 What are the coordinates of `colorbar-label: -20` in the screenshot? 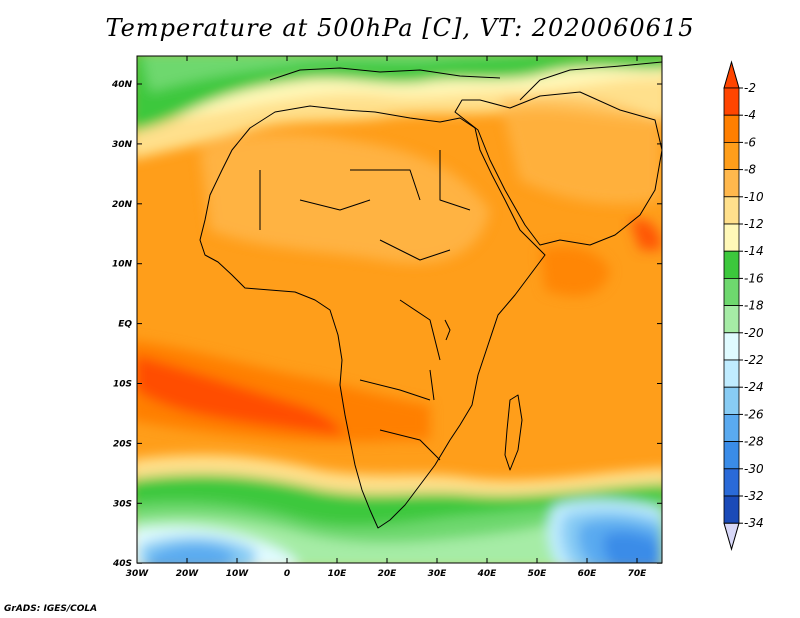 It's located at (754, 333).